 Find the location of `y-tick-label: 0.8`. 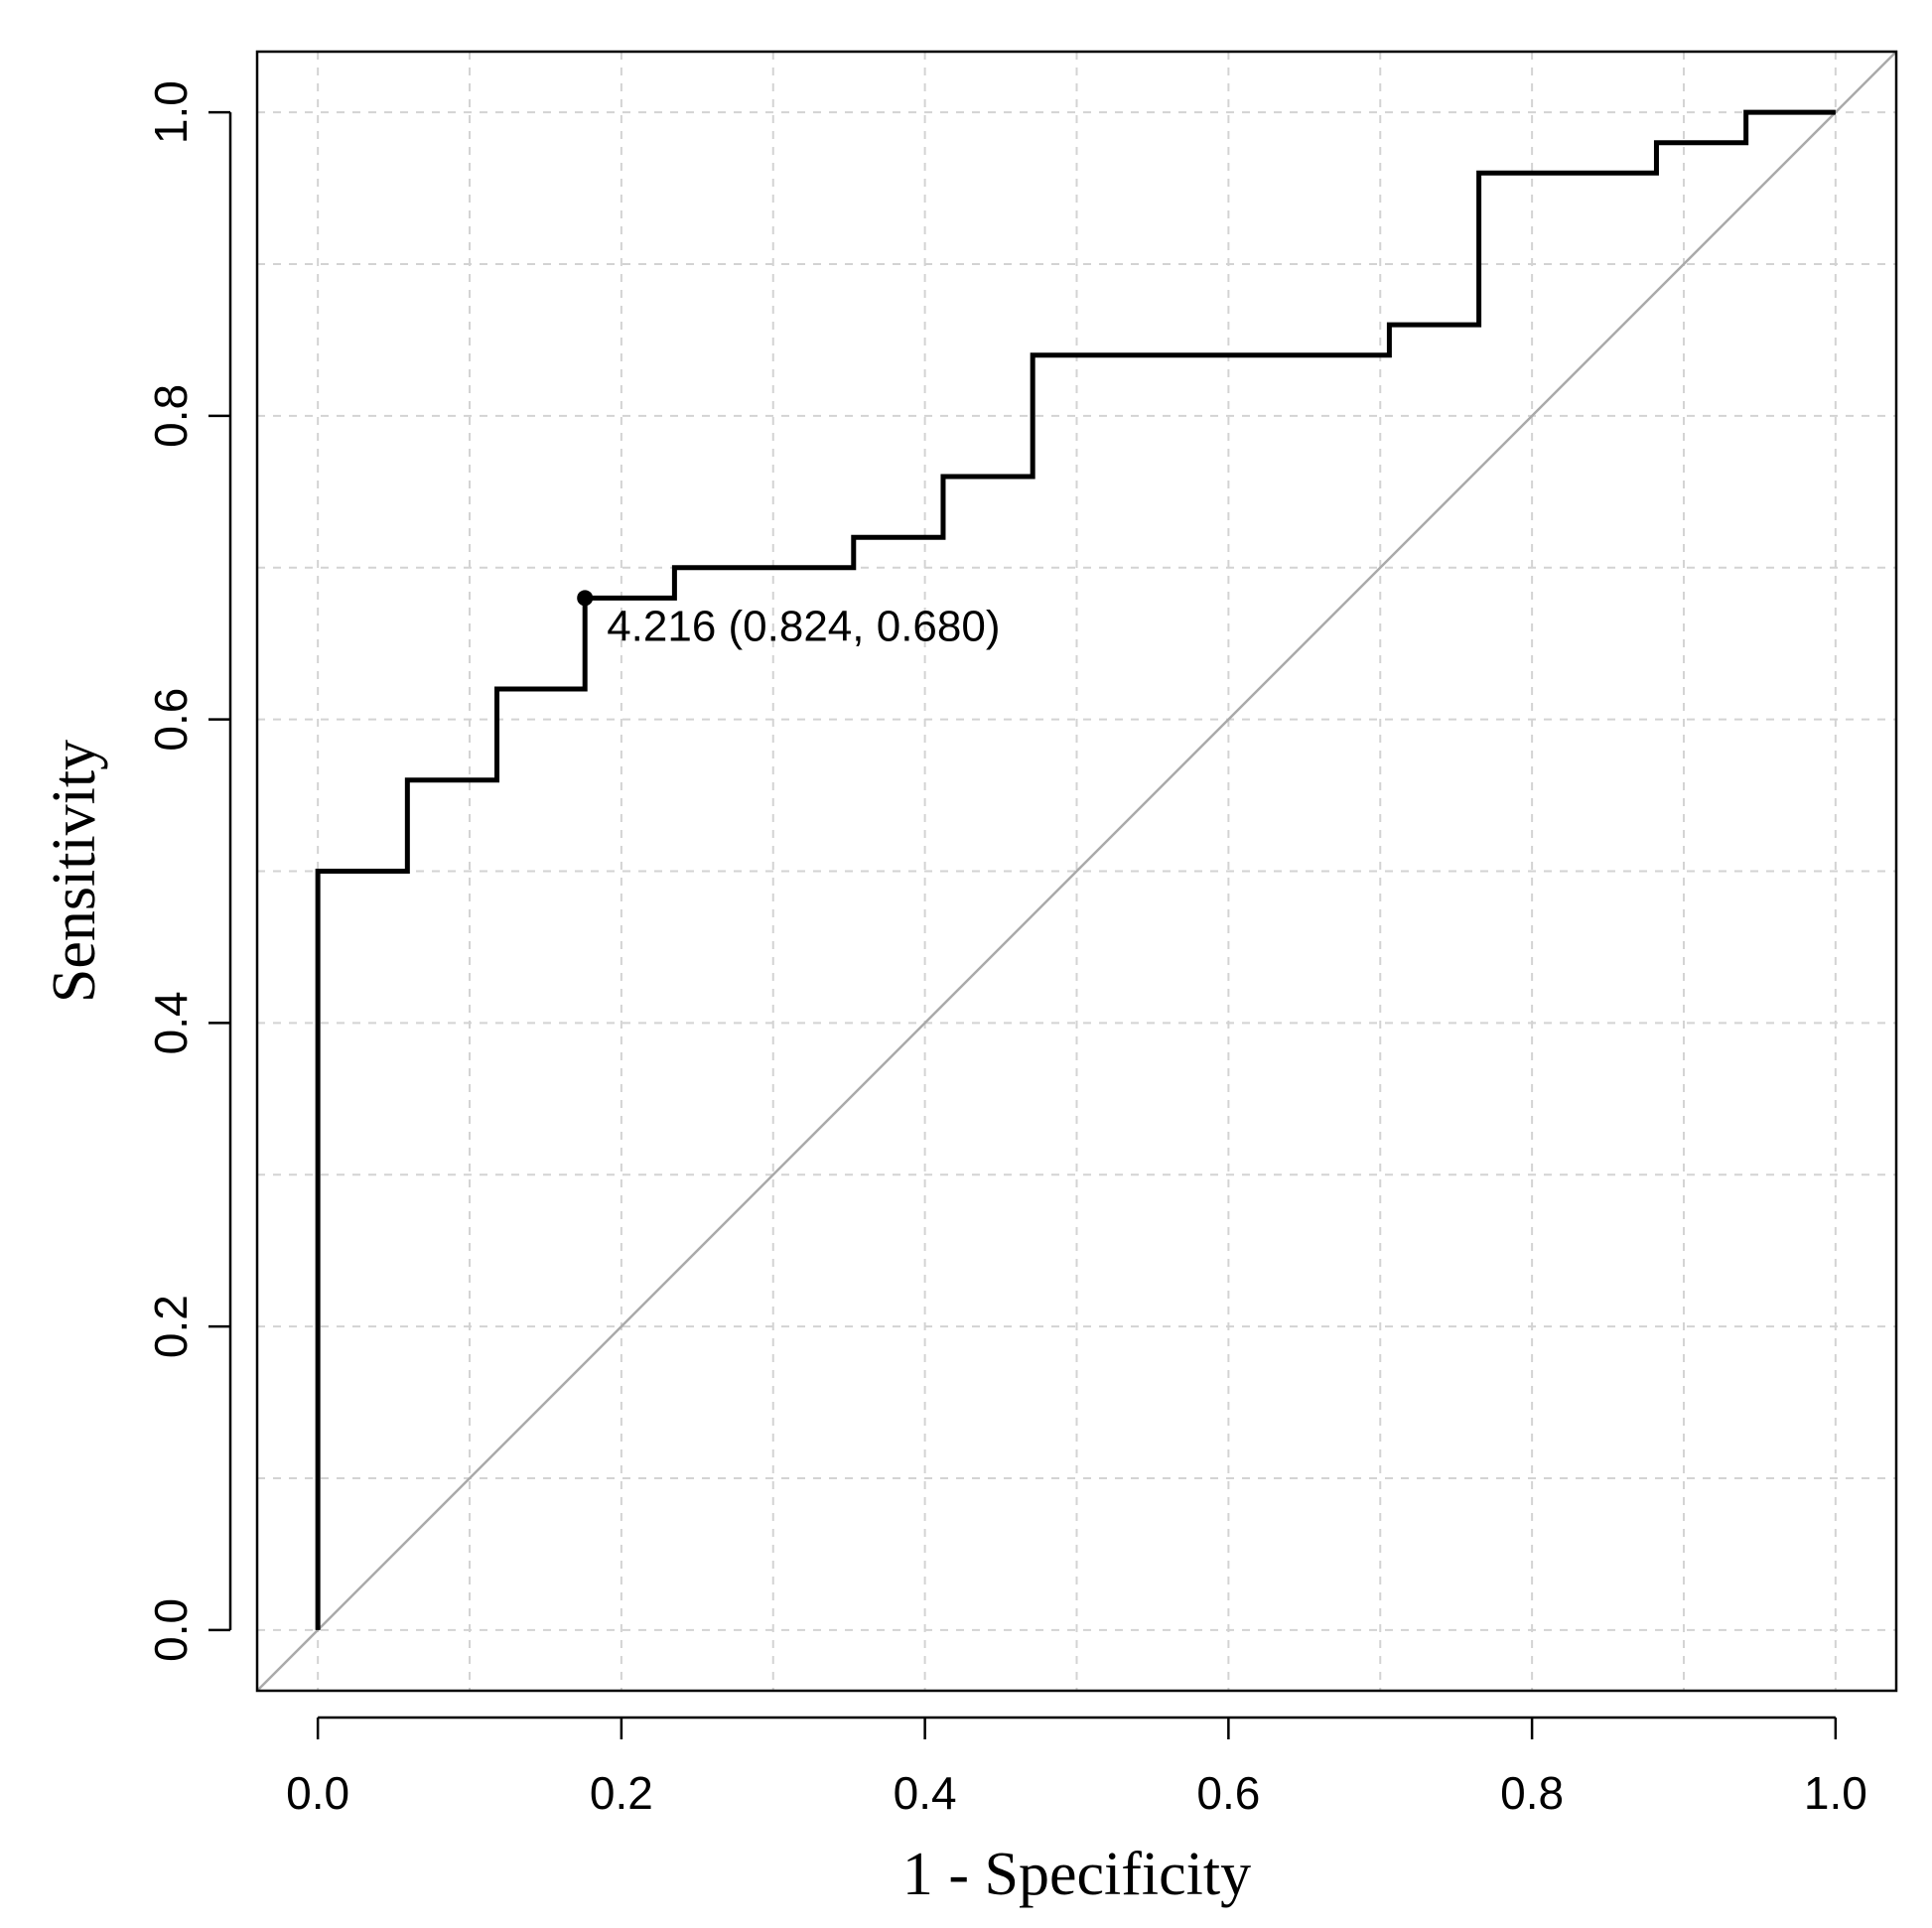

y-tick-label: 0.8 is located at coordinates (171, 416).